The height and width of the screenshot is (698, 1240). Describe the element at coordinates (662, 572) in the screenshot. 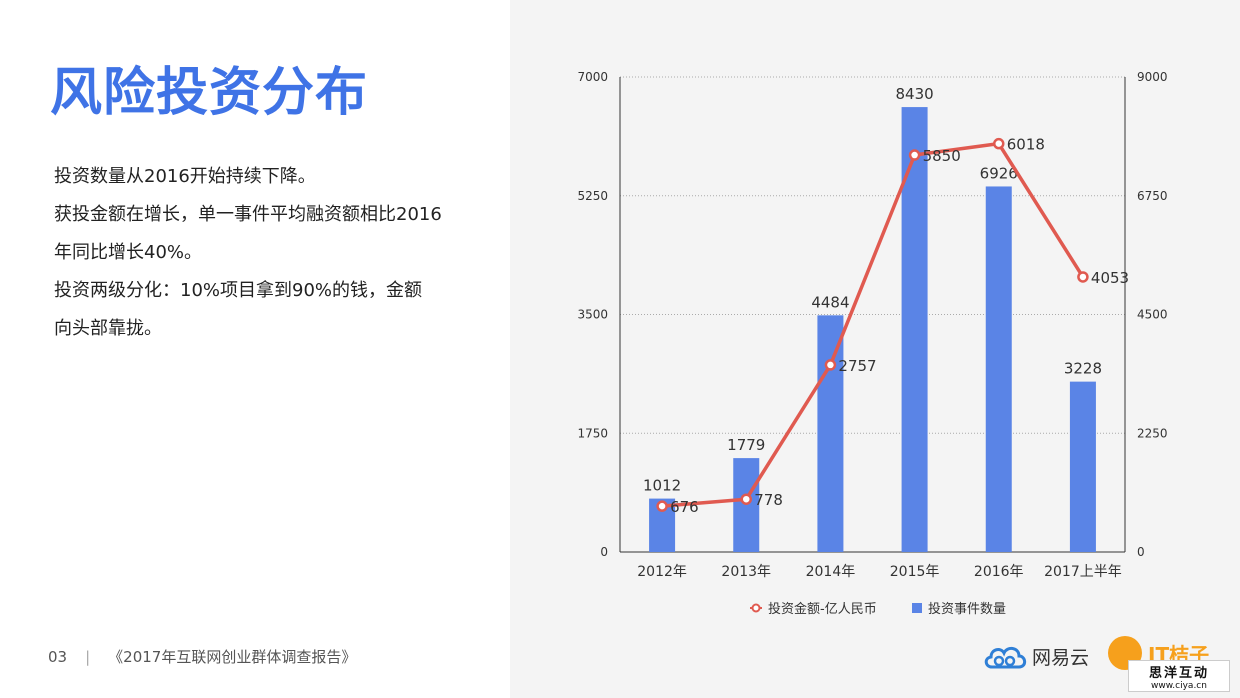

I see `x-tick-label: 2012年` at that location.